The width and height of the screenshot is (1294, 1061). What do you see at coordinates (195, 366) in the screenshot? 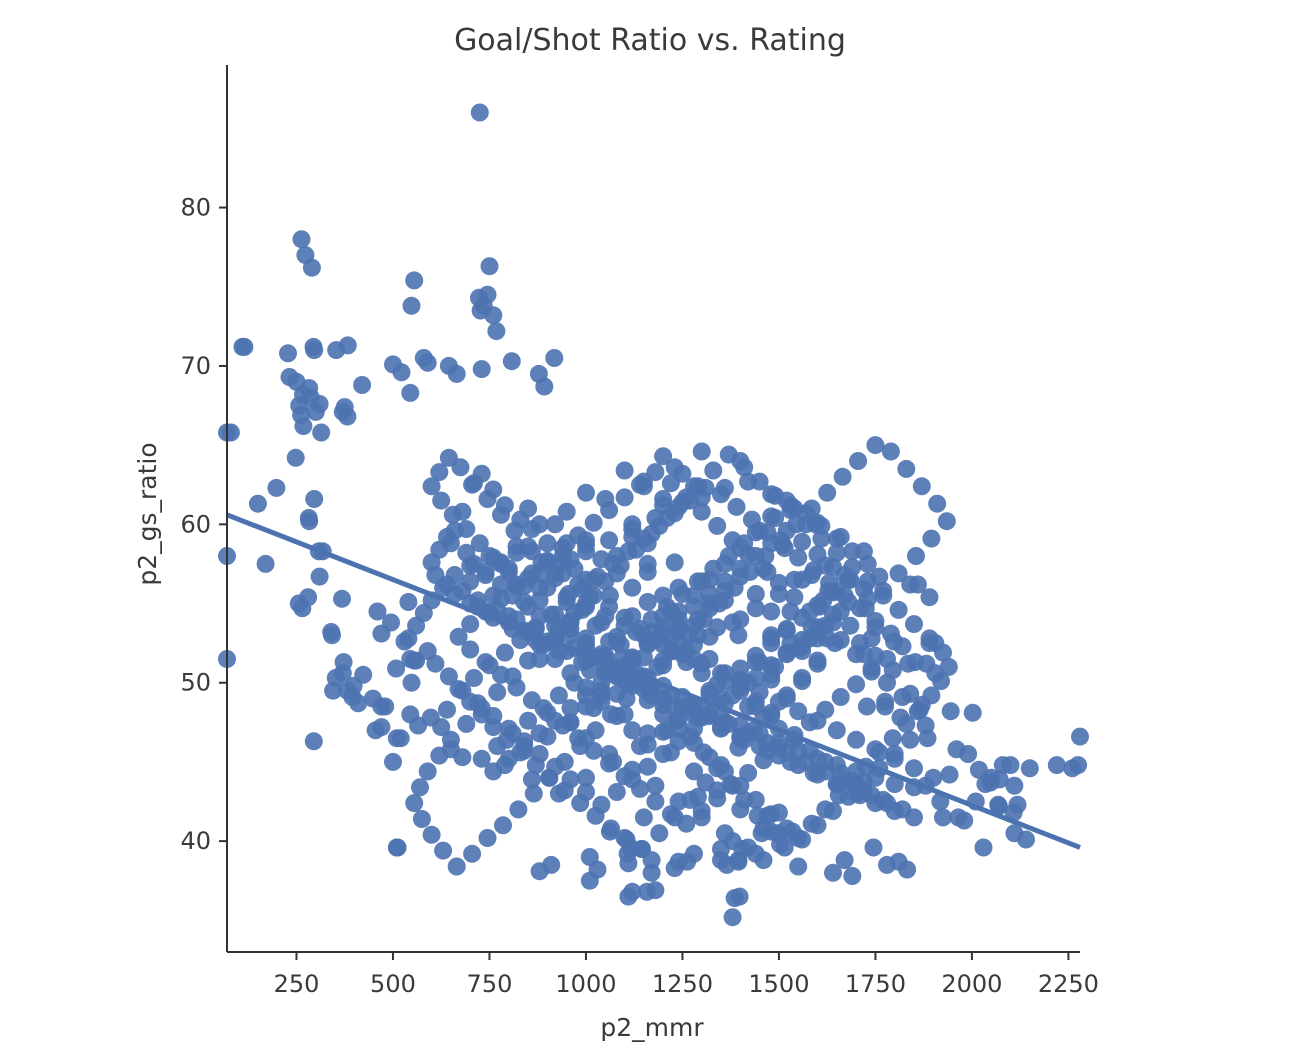
I see `y-tick-label: 70` at bounding box center [195, 366].